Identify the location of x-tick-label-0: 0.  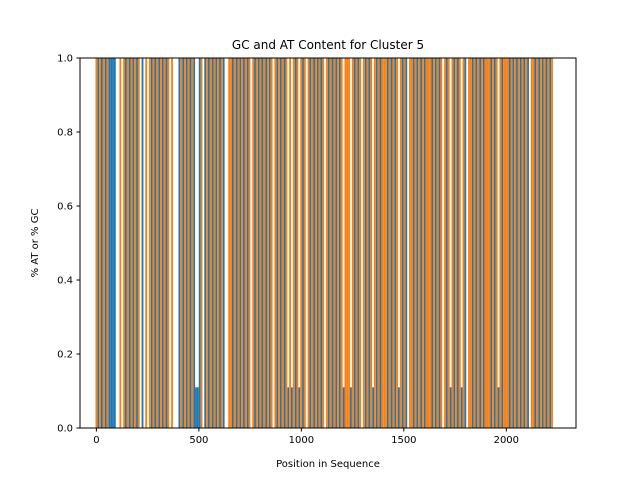
(96, 440).